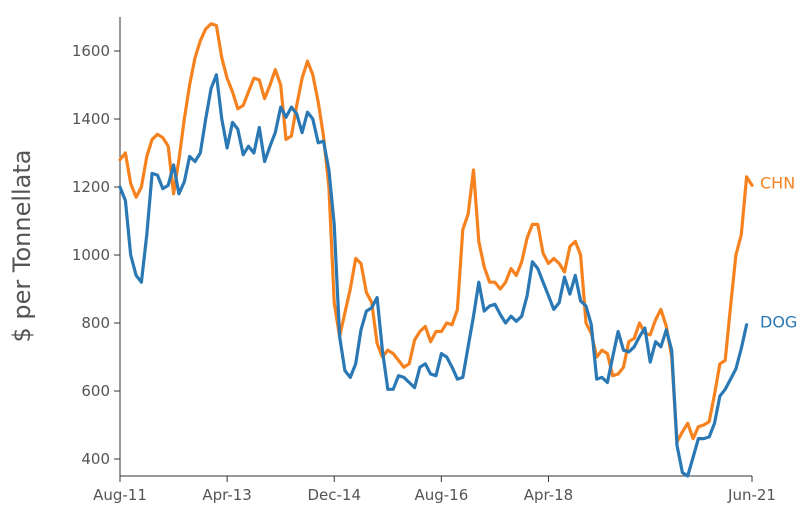 Image resolution: width=810 pixels, height=520 pixels. What do you see at coordinates (227, 495) in the screenshot?
I see `x-tick-label: Apr-13` at bounding box center [227, 495].